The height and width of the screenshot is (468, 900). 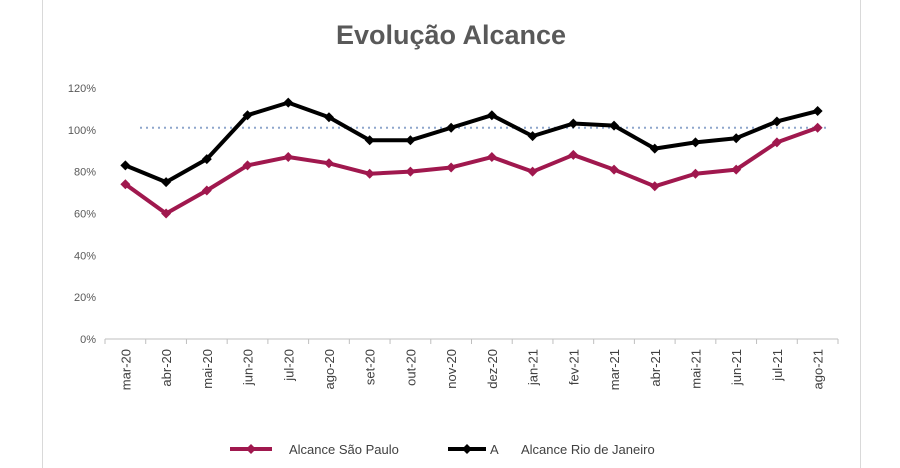 I want to click on legend-marker-sao-paulo, so click(x=251, y=449).